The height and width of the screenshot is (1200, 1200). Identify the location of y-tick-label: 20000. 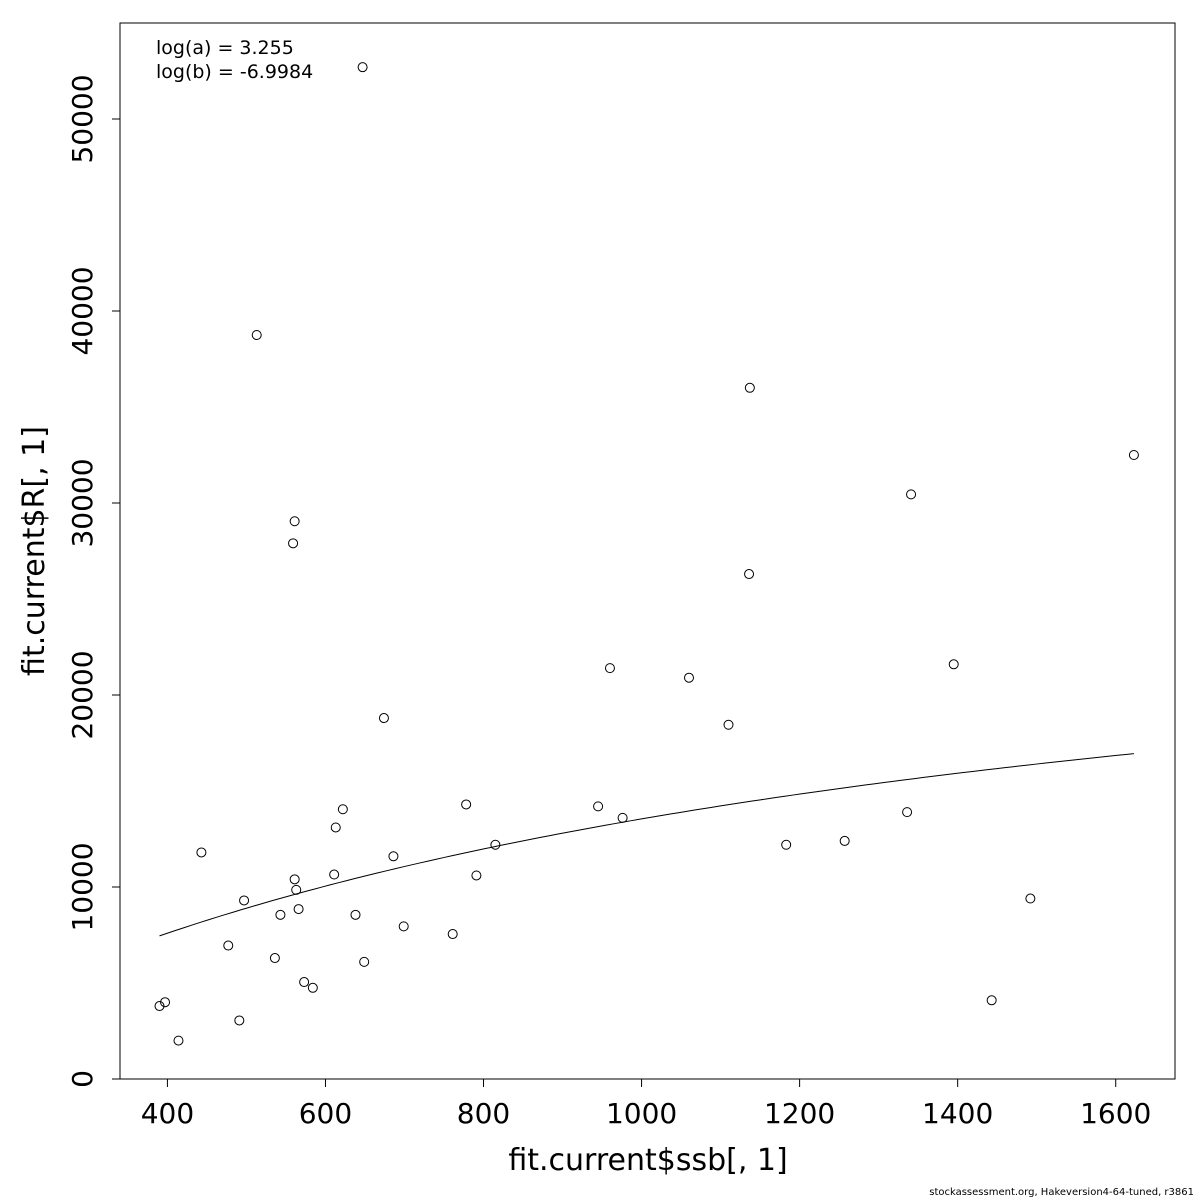
(82, 694).